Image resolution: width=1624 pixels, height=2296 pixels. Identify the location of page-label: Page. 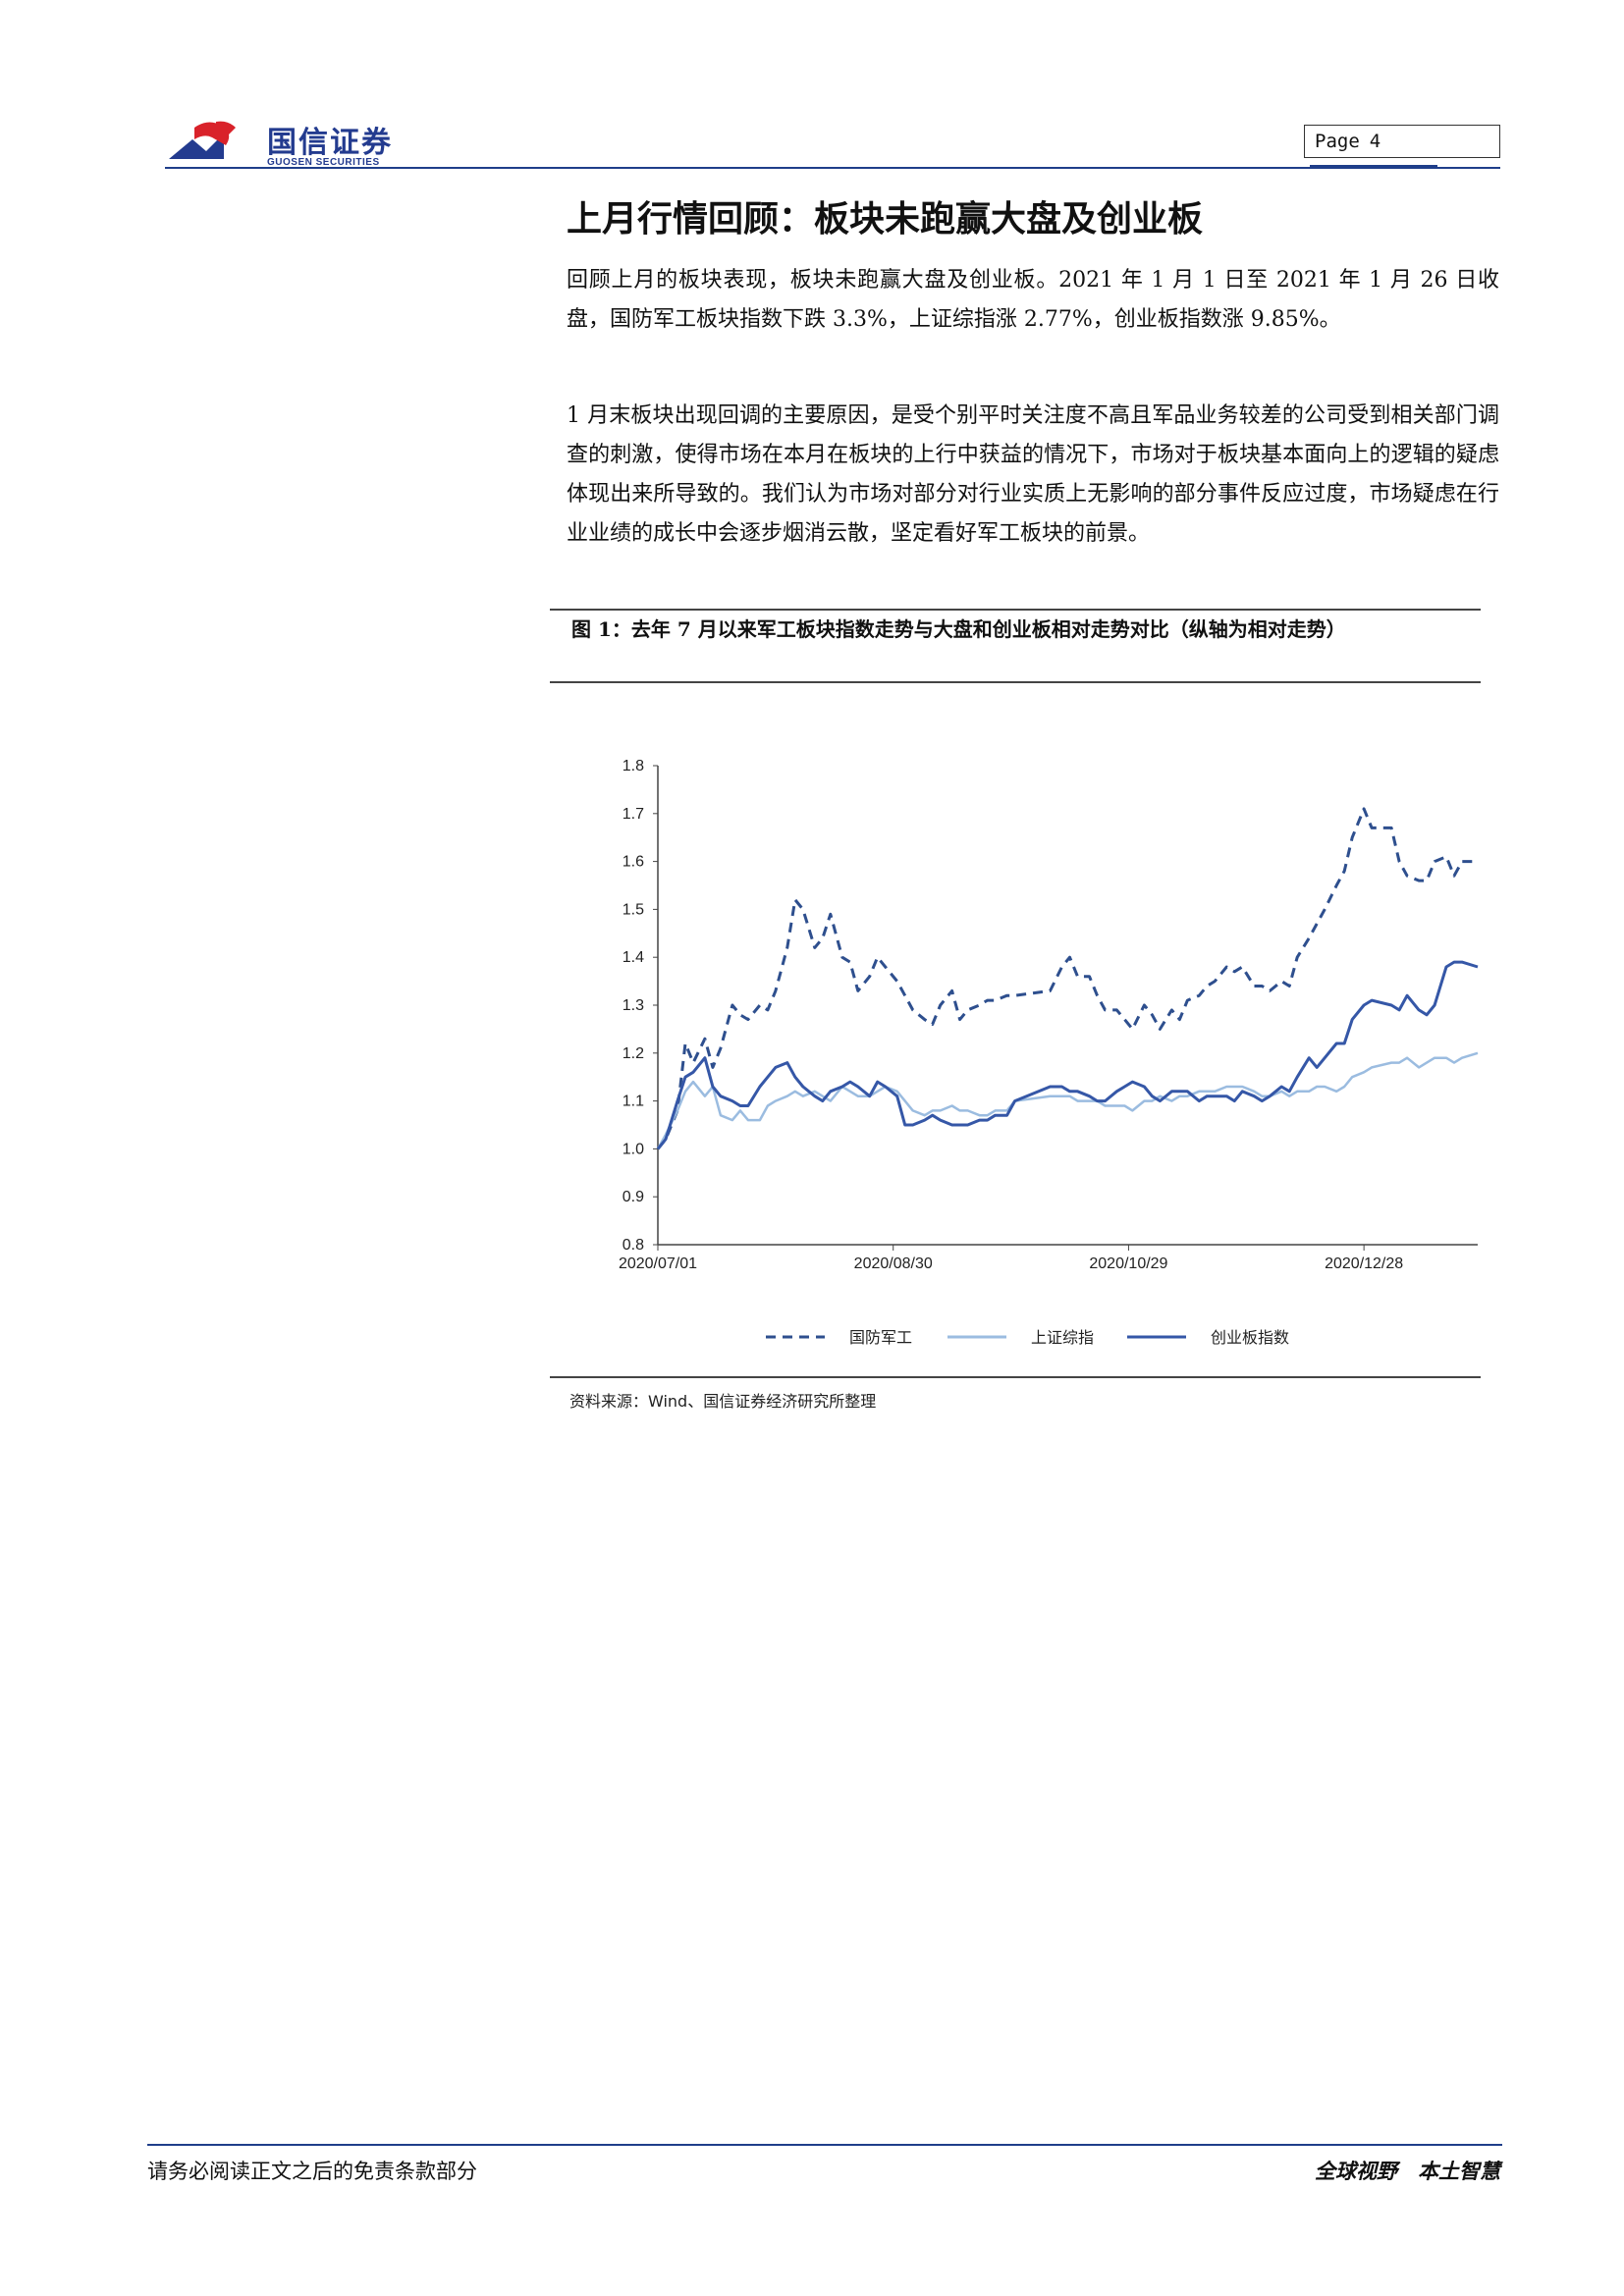
(1337, 141).